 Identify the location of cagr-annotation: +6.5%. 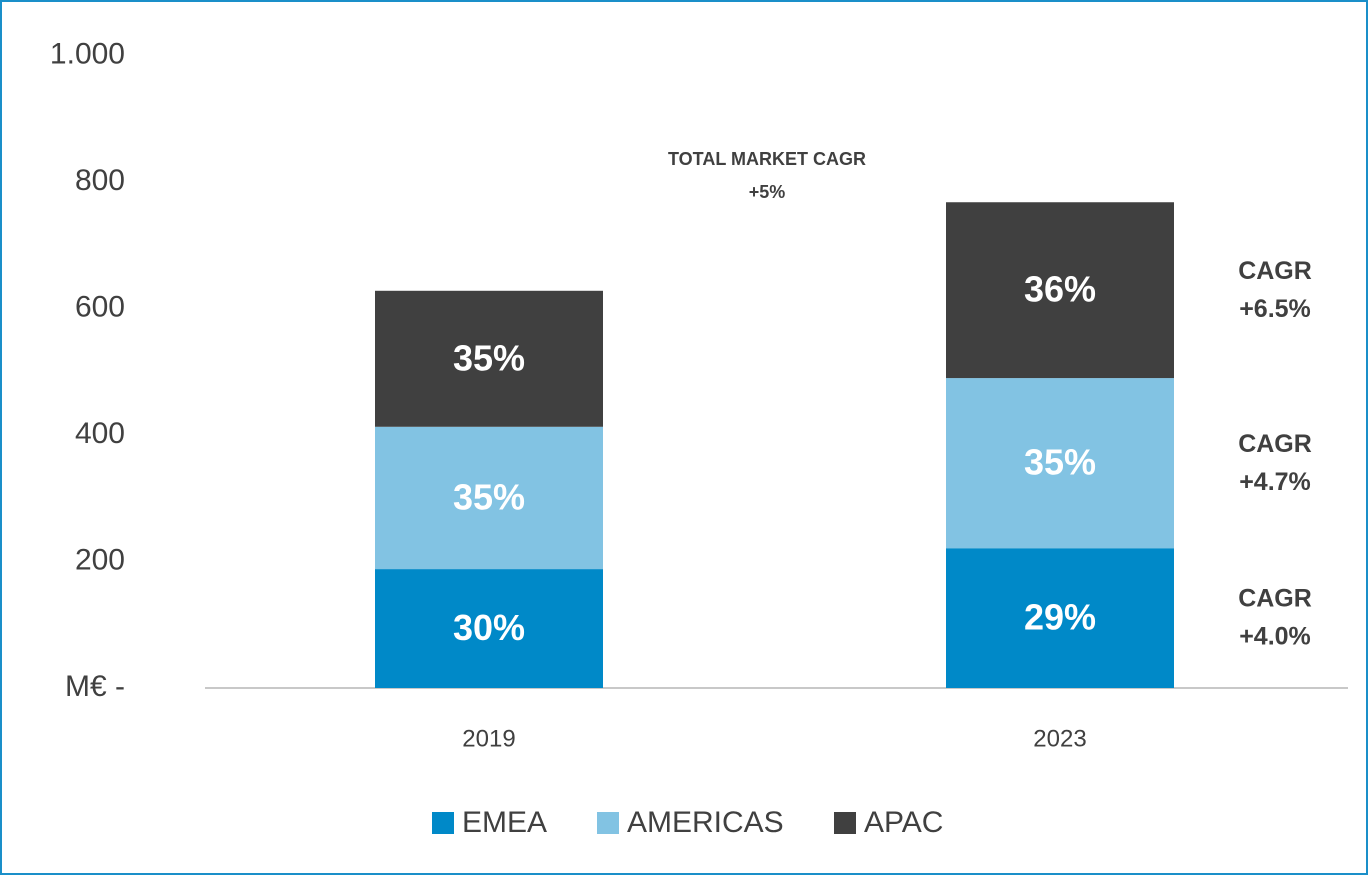
(1275, 309).